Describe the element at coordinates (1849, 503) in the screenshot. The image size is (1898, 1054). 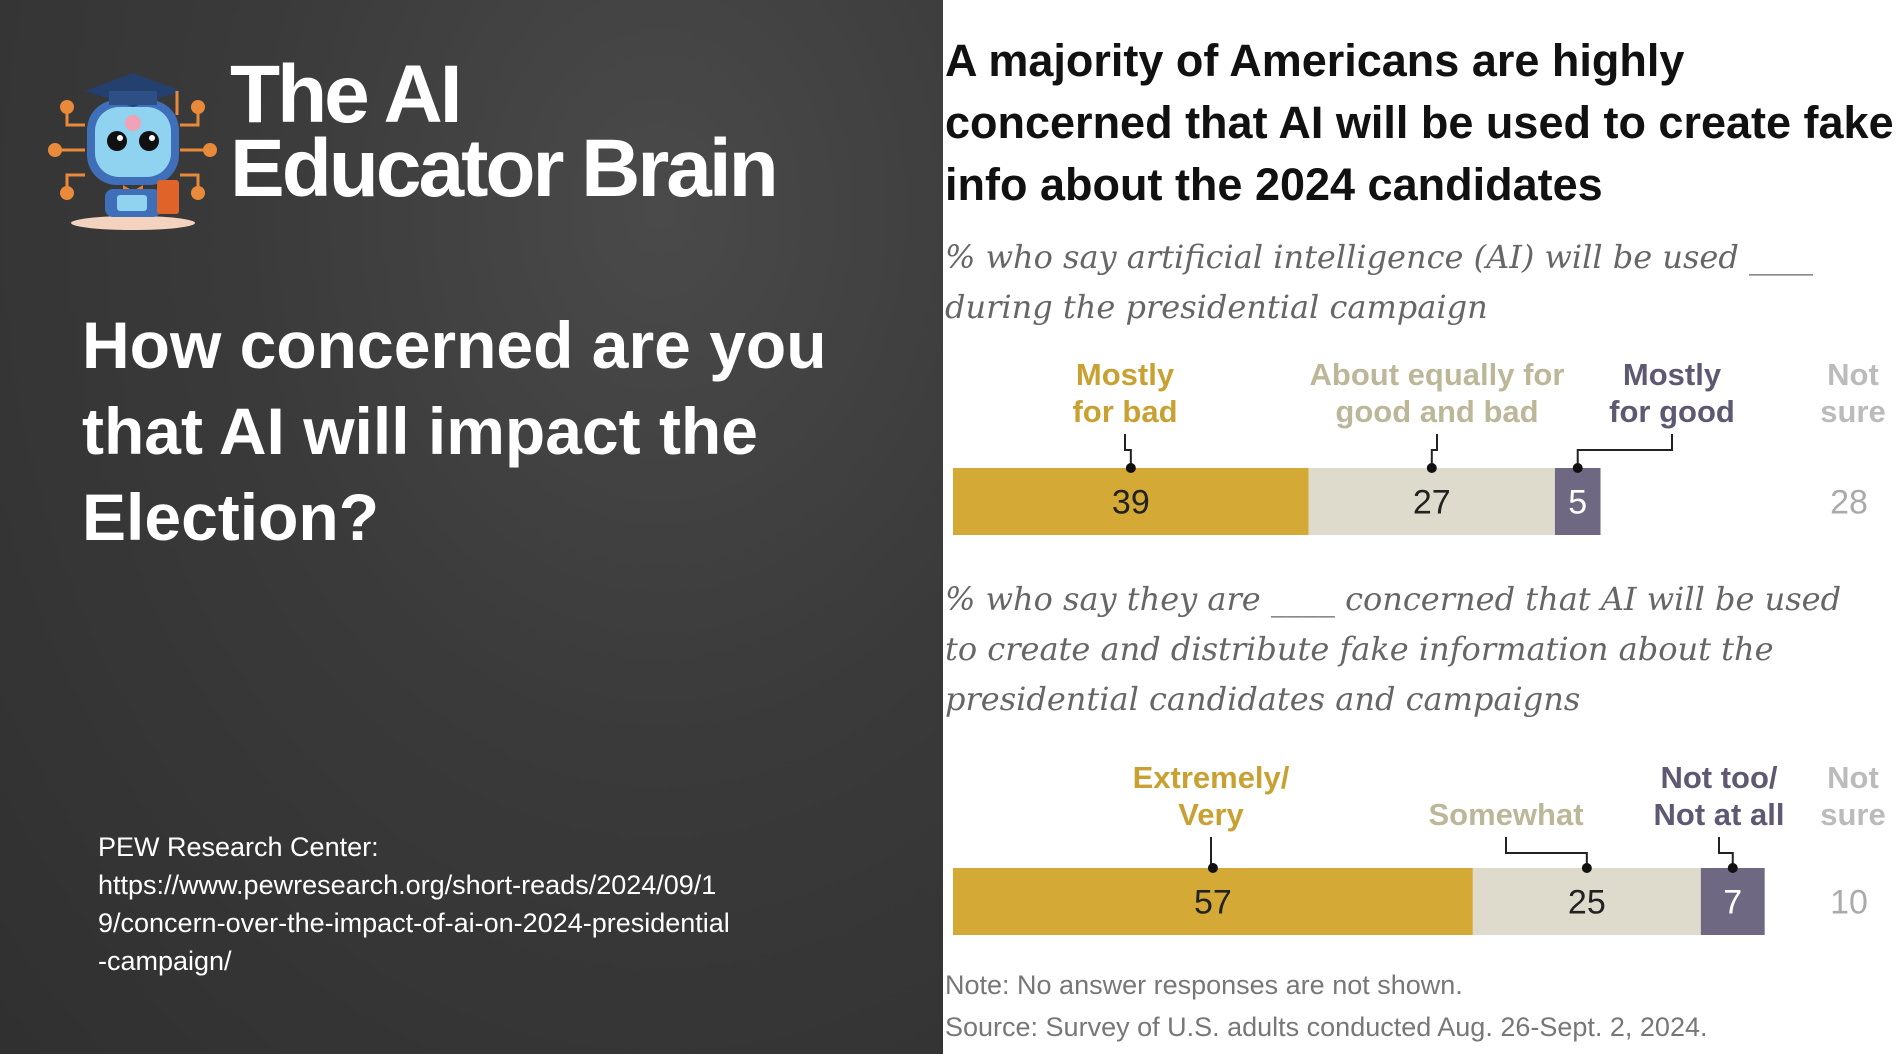
I see `not-sure-value-0: 28` at that location.